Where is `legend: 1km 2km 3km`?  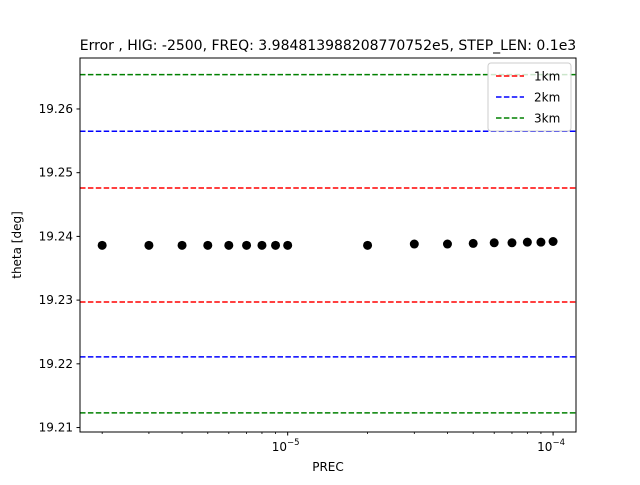 legend: 1km 2km 3km is located at coordinates (529, 97).